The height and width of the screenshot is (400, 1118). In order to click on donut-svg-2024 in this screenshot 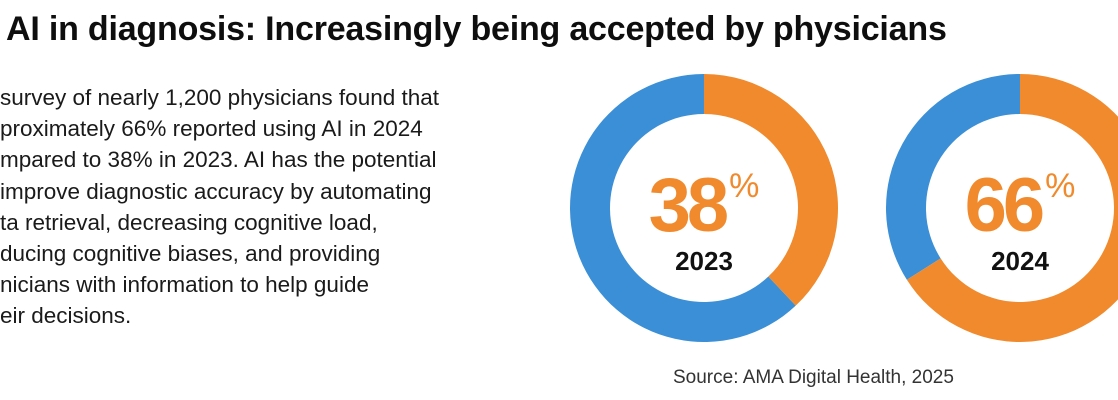, I will do `click(1002, 208)`.